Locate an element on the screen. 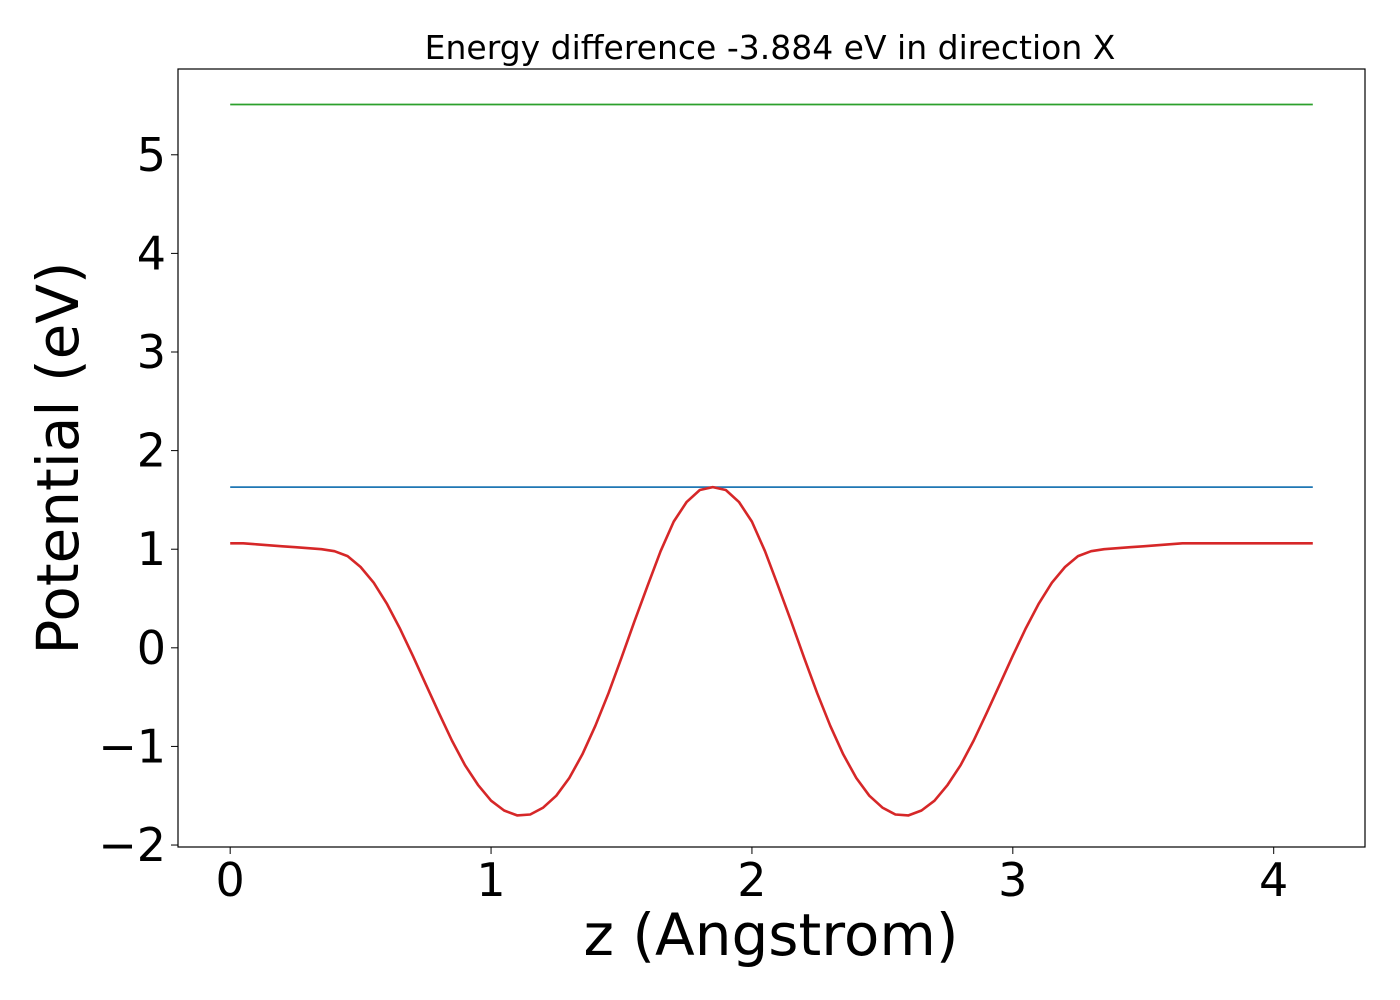 This screenshot has height=1000, width=1400. x-tick-label: 4 is located at coordinates (1273, 880).